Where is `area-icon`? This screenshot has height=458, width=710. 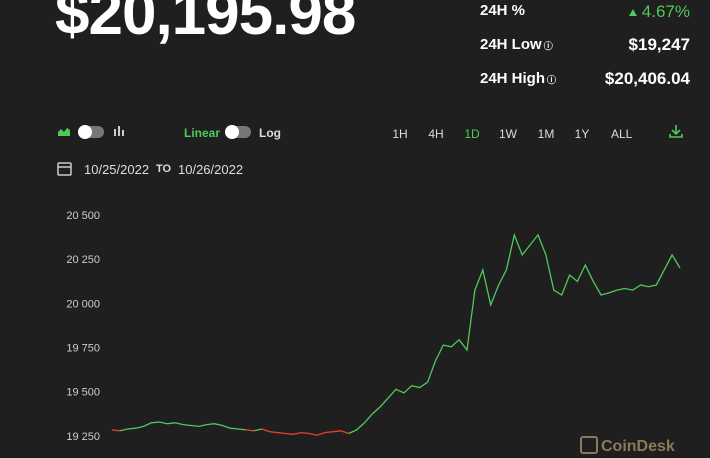
area-icon is located at coordinates (64, 131).